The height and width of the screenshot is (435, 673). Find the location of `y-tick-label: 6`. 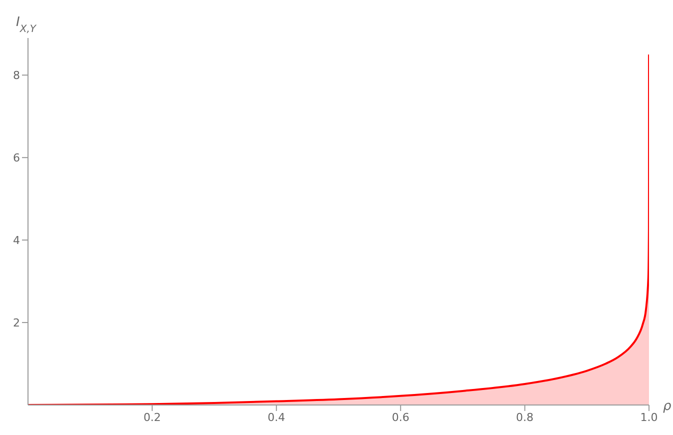

y-tick-label: 6 is located at coordinates (16, 157).